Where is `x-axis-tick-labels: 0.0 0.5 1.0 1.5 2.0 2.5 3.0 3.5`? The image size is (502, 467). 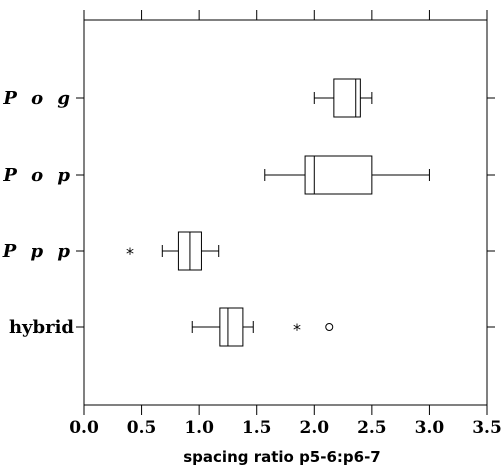 x-axis-tick-labels: 0.0 0.5 1.0 1.5 2.0 2.5 3.0 3.5 is located at coordinates (285, 428).